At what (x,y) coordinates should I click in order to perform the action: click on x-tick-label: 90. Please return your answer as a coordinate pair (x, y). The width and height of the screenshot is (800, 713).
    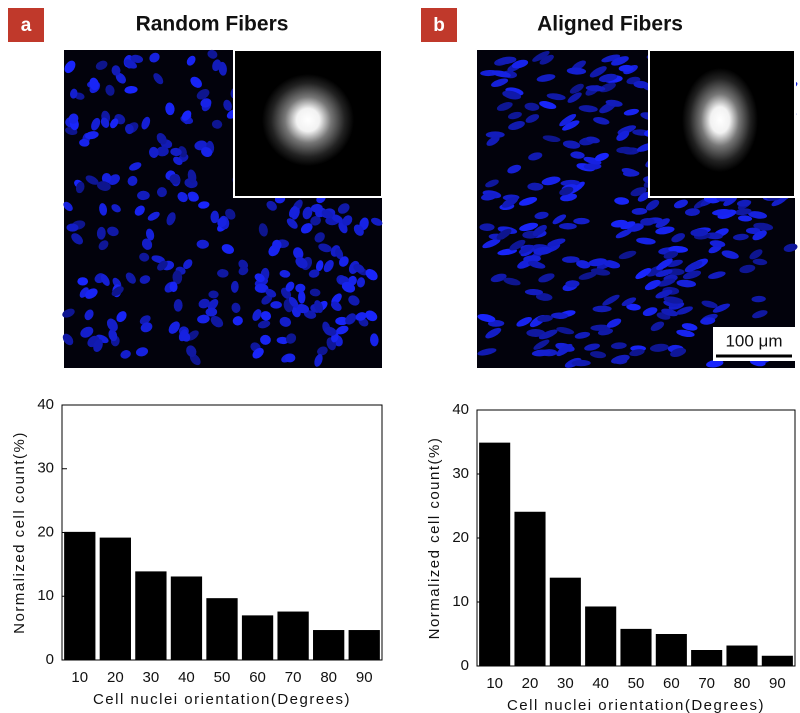
    Looking at the image, I should click on (777, 683).